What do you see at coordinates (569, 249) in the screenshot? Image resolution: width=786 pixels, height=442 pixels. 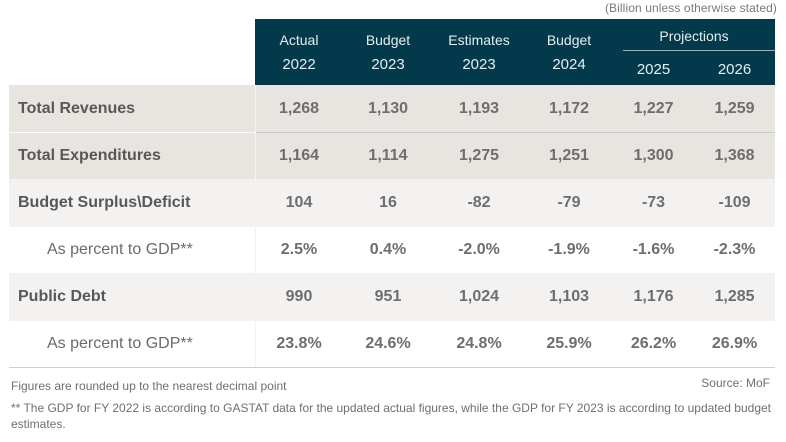 I see `cell-budget-2024: -1.9%` at bounding box center [569, 249].